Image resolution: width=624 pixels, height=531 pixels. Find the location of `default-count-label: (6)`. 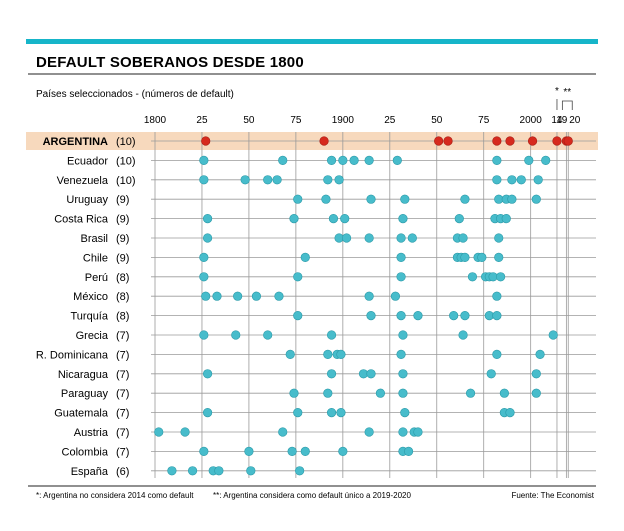

default-count-label: (6) is located at coordinates (122, 472).